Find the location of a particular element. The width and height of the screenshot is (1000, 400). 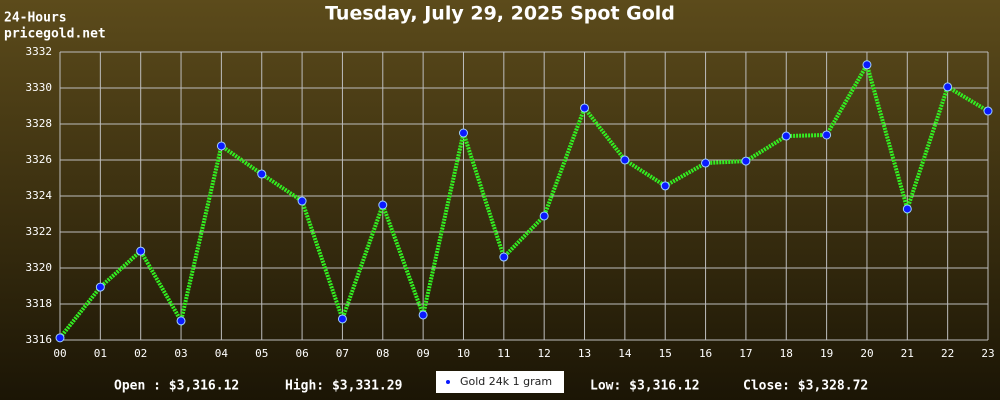

legend-marker is located at coordinates (448, 382).